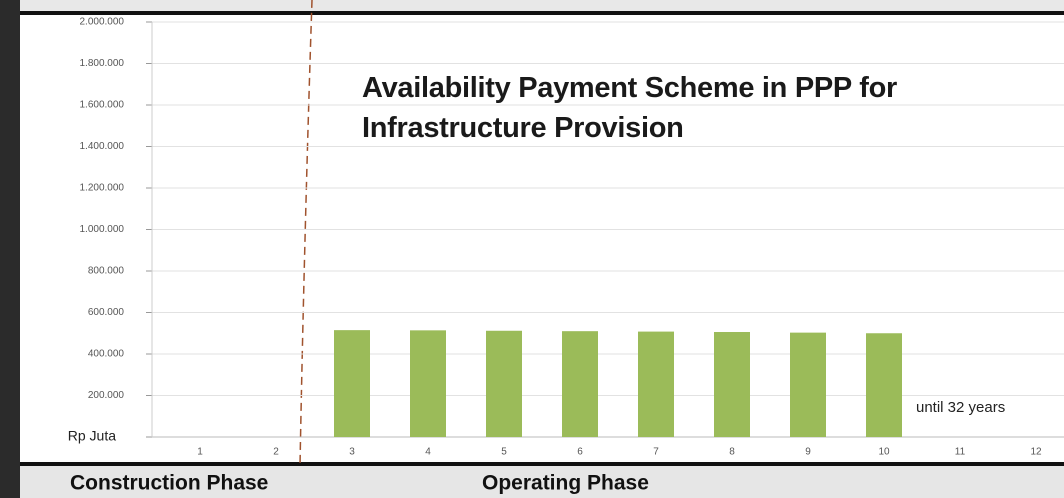  I want to click on annotation: Operating Phase, so click(565, 483).